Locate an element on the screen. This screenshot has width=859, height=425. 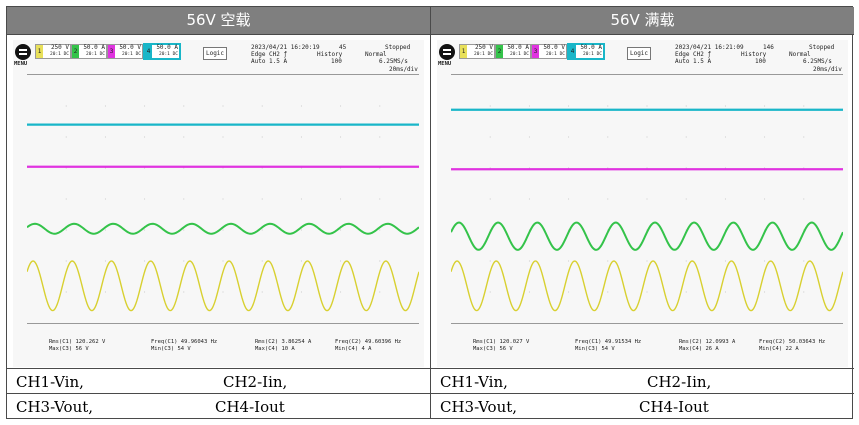
measurement-rms-c2: Rms(C2) 12.0993 A is located at coordinates (707, 342).